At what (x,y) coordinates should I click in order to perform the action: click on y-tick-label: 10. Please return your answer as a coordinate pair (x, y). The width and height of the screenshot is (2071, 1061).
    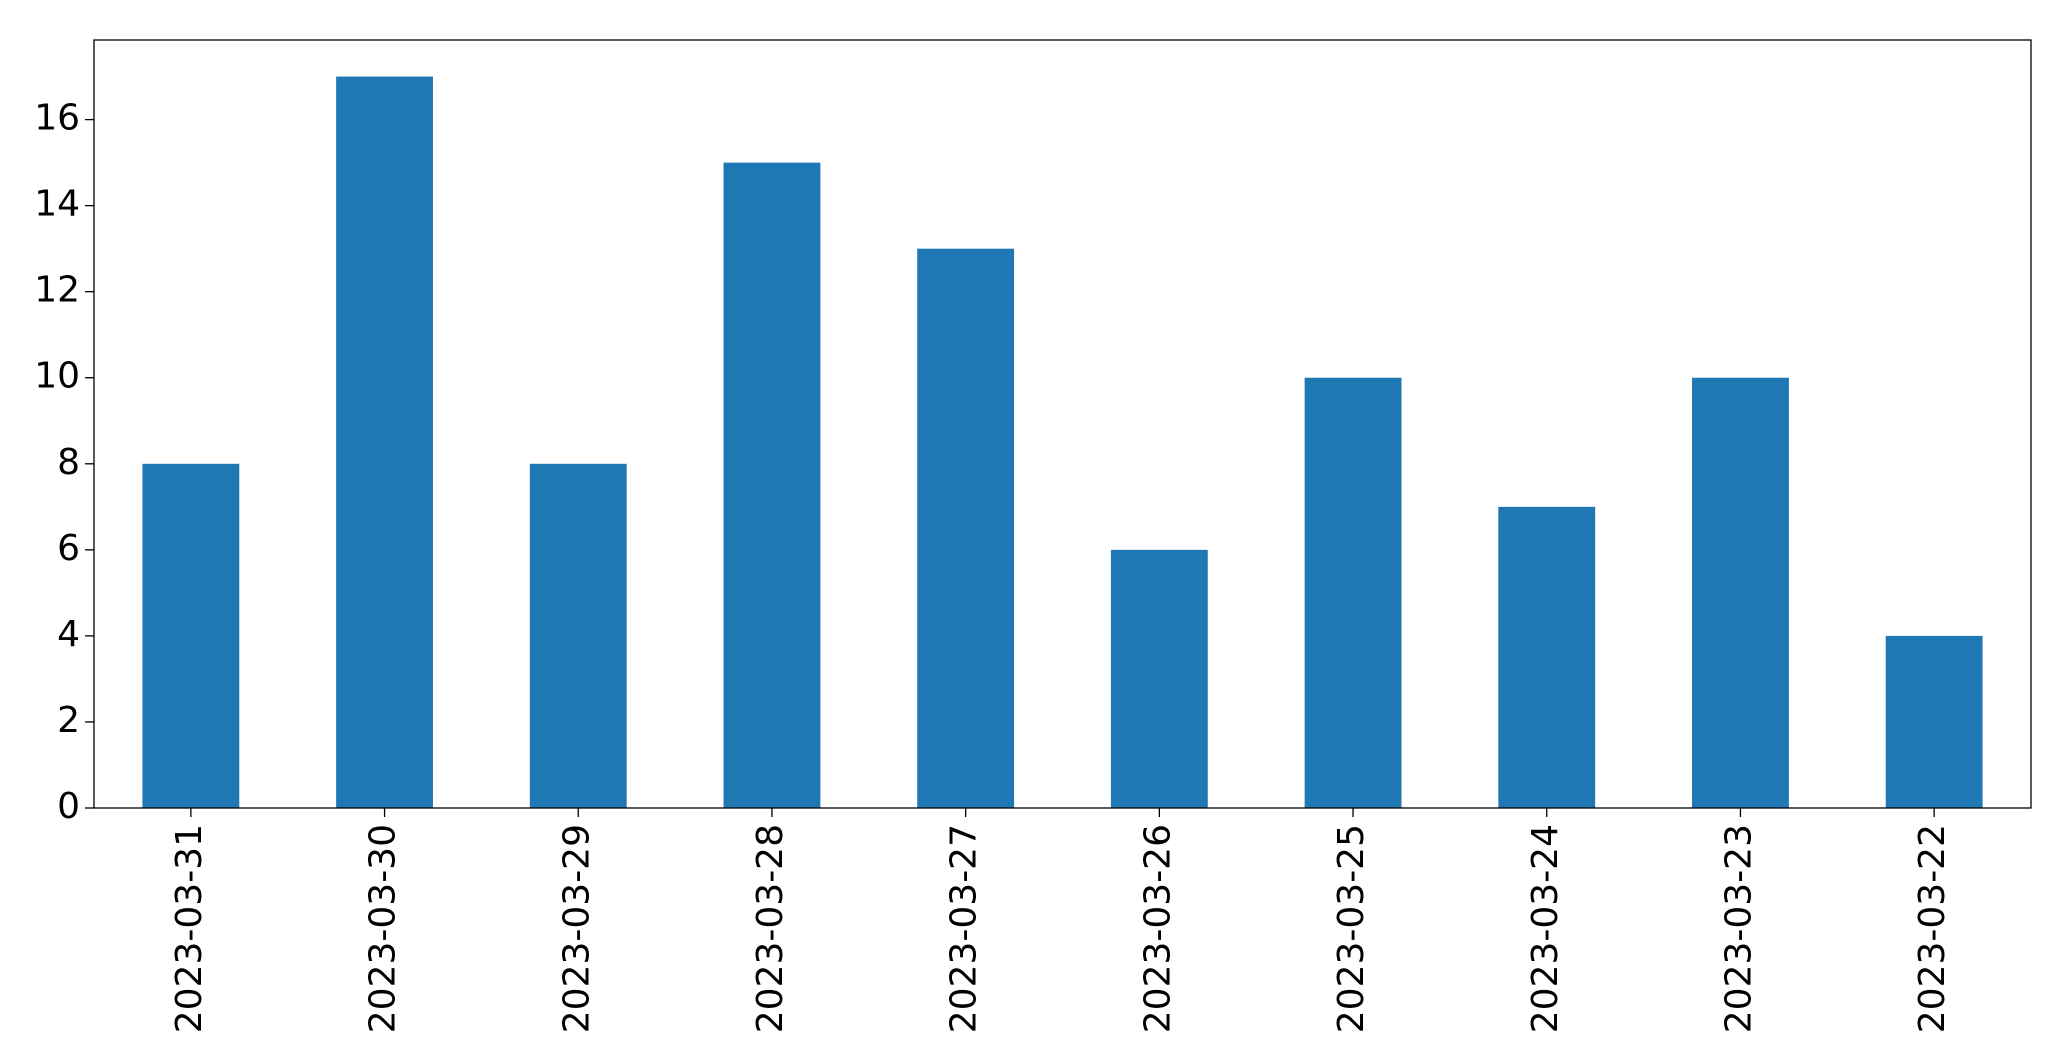
    Looking at the image, I should click on (57, 376).